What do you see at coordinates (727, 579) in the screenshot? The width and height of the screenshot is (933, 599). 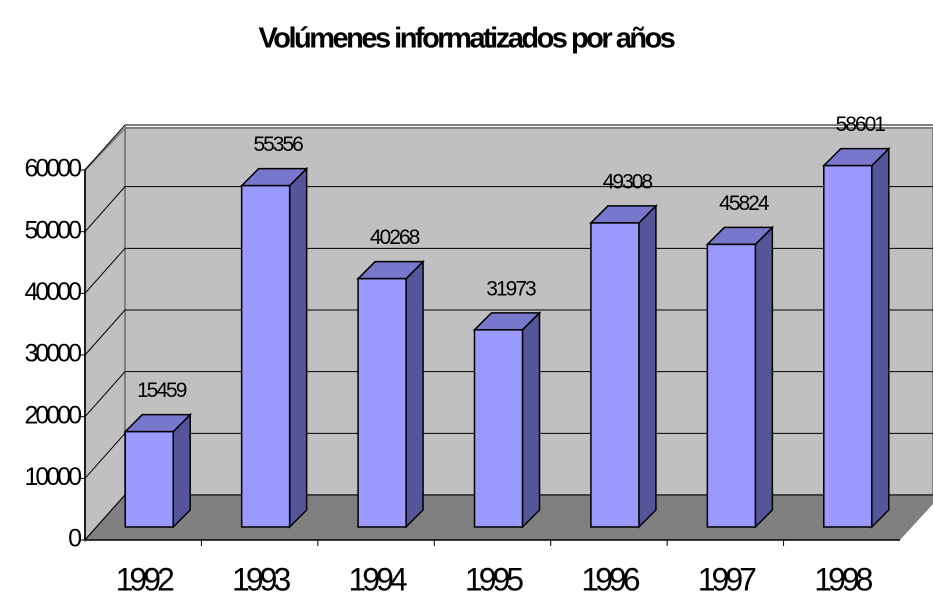 I see `x-tick-label: 1997` at bounding box center [727, 579].